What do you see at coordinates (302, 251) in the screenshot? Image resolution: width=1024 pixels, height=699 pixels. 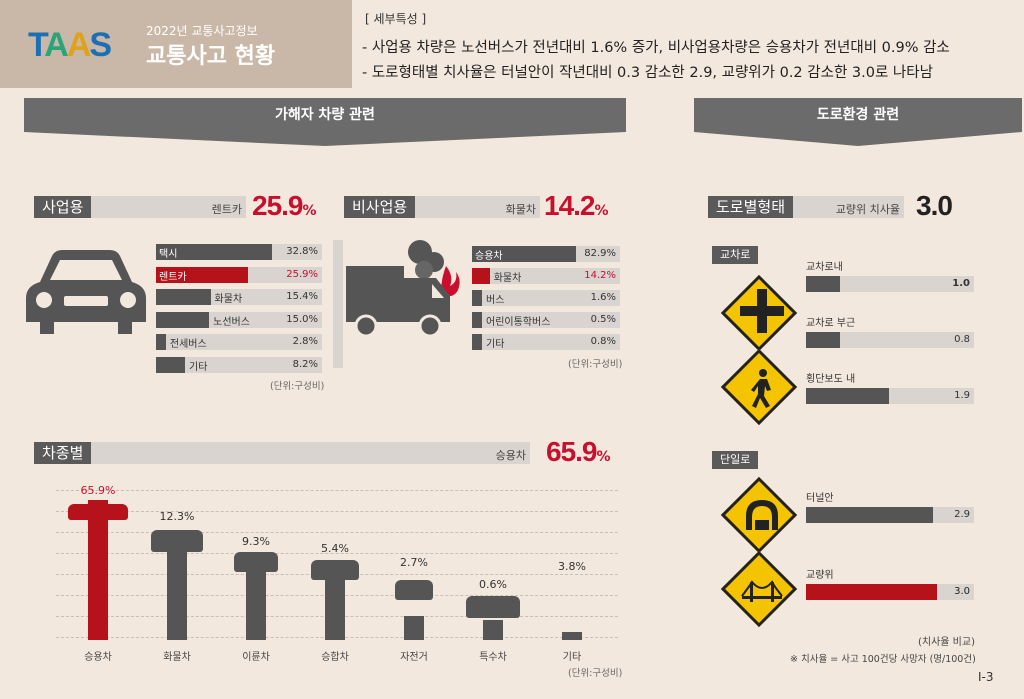 I see `business-row-value: 32.8%` at bounding box center [302, 251].